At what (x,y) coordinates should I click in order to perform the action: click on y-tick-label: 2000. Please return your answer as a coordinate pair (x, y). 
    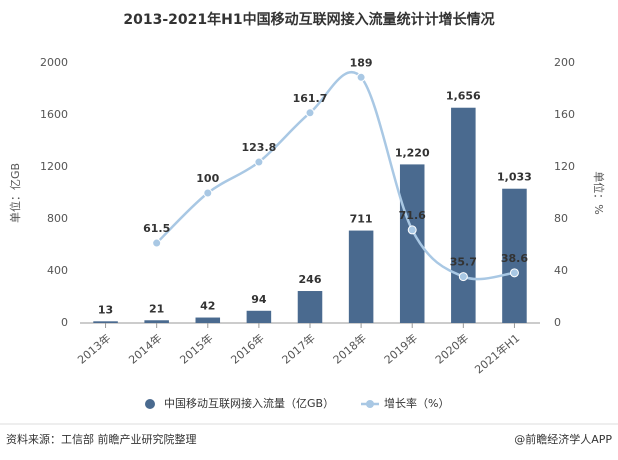
    Looking at the image, I should click on (54, 62).